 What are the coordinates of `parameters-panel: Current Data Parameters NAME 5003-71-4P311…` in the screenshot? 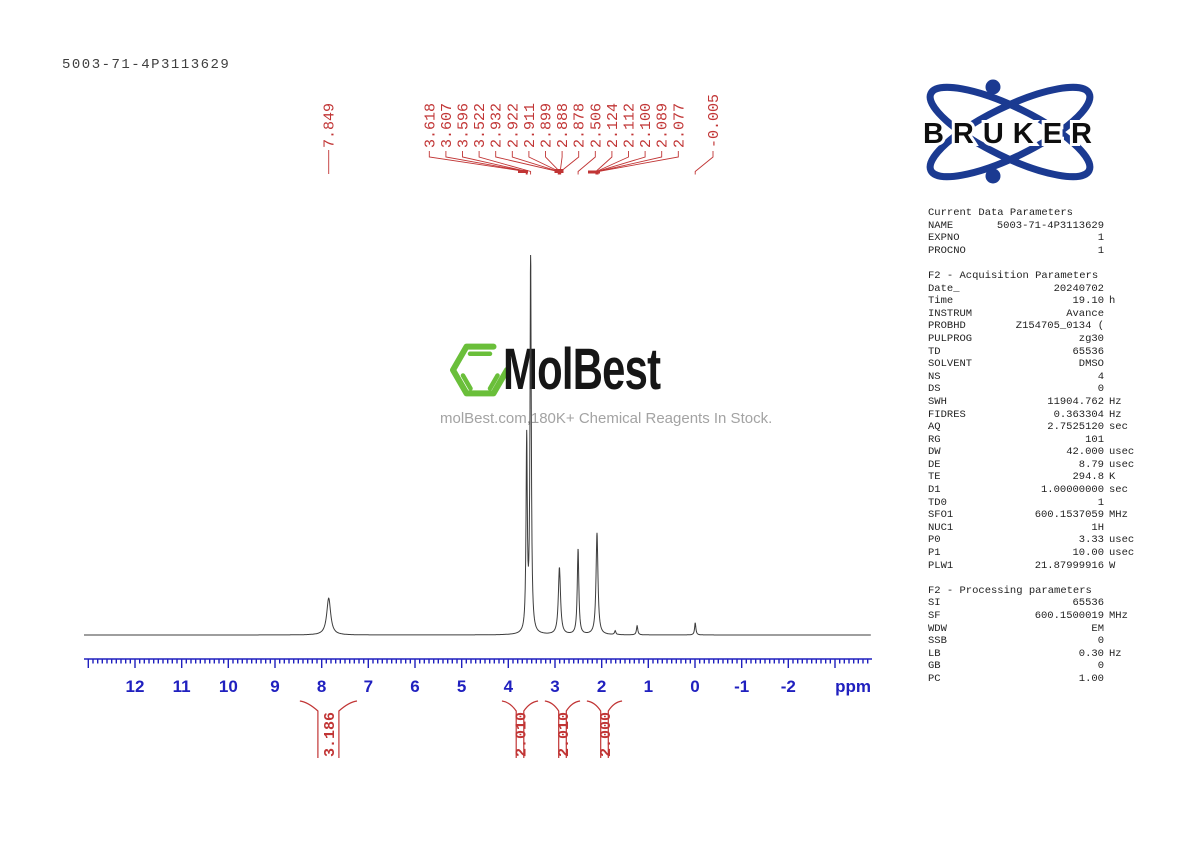 It's located at (1035, 452).